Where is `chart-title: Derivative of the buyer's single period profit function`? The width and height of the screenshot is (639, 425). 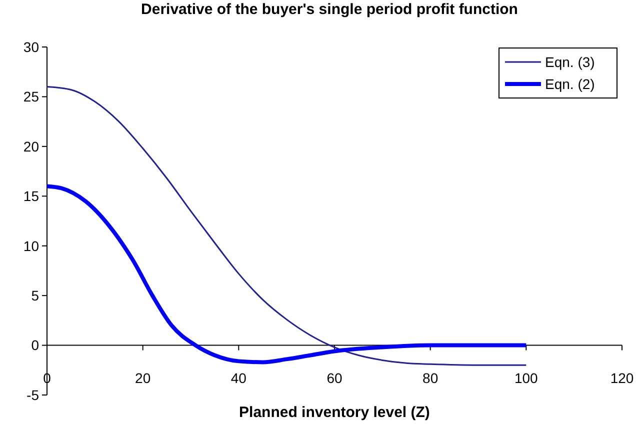 chart-title: Derivative of the buyer's single period profit function is located at coordinates (329, 9).